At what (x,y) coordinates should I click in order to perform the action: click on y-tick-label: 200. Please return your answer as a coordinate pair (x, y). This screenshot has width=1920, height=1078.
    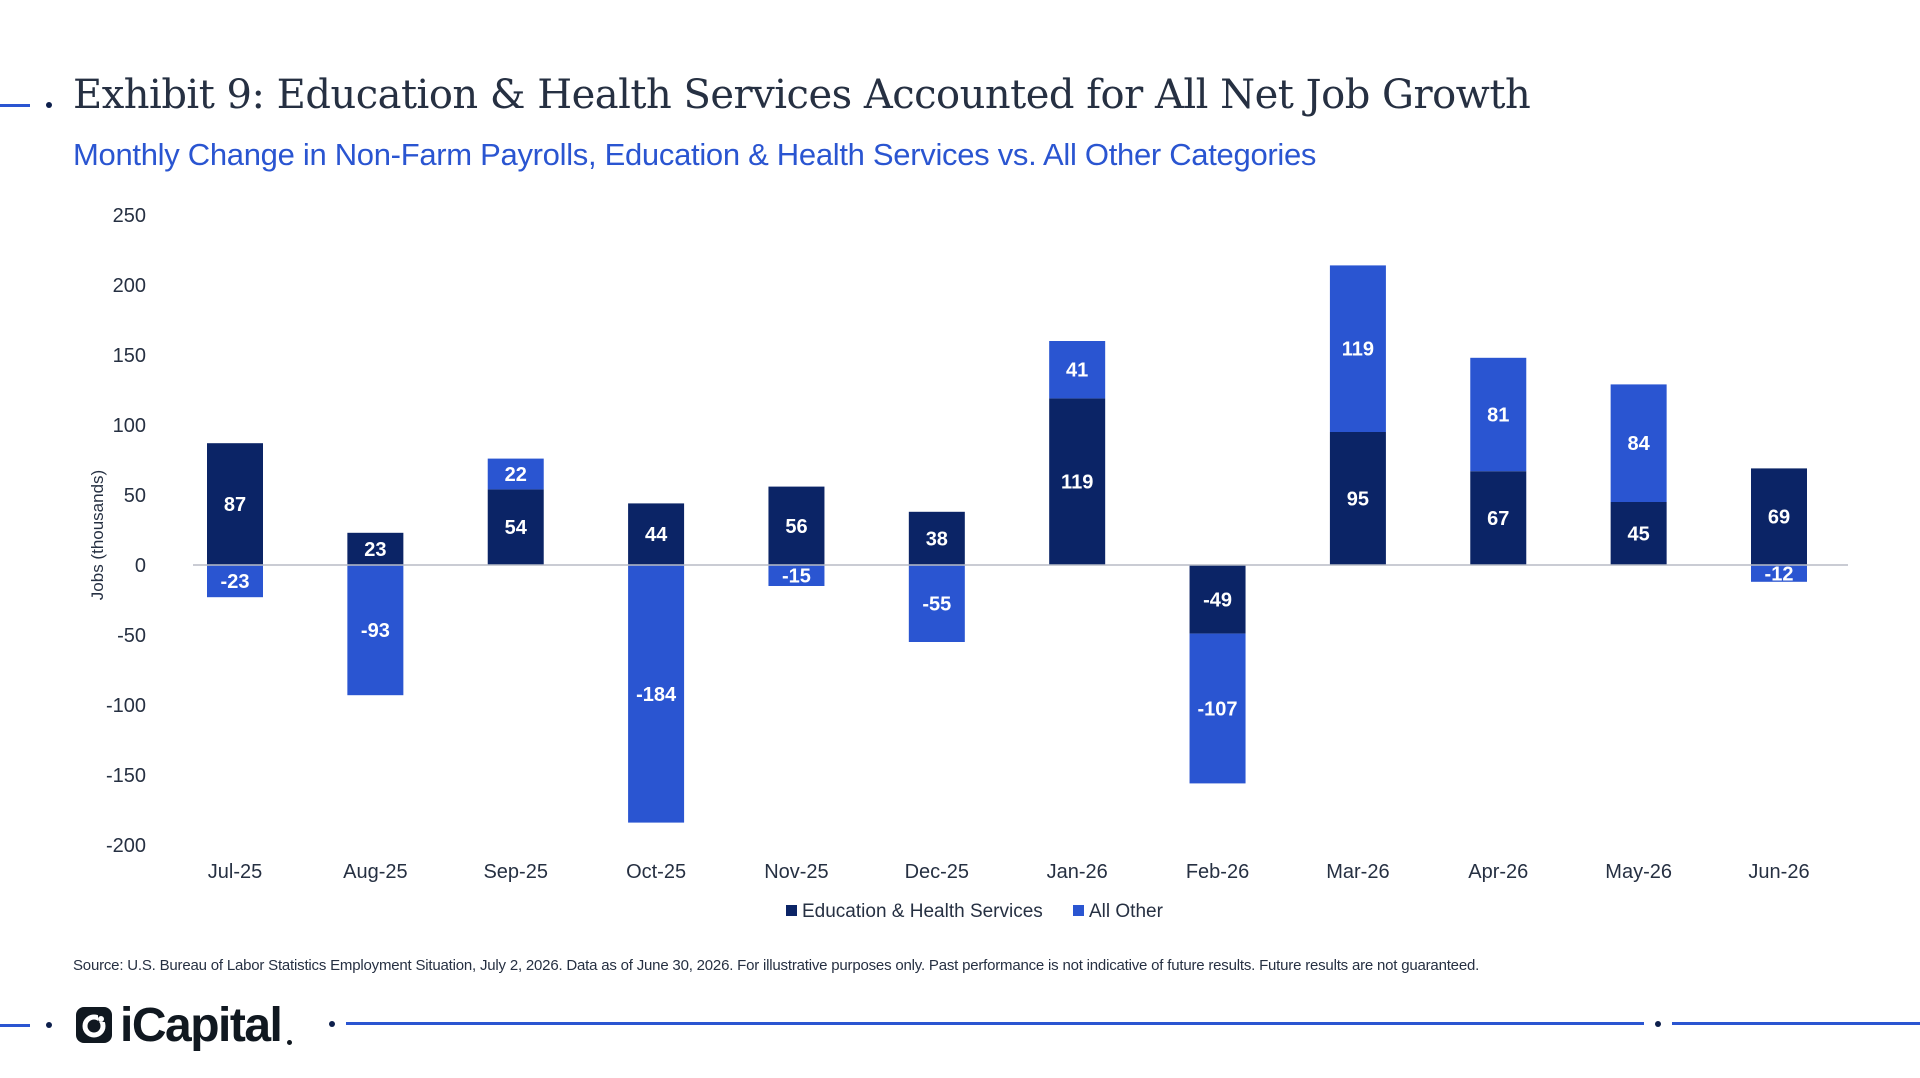
    Looking at the image, I should click on (129, 286).